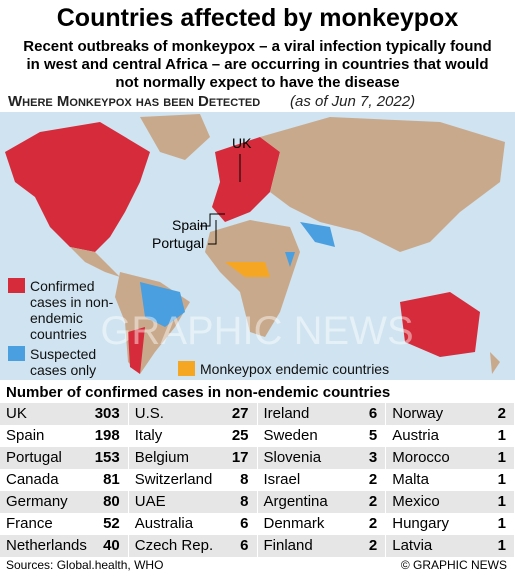 This screenshot has width=515, height=576. I want to click on brazil, so click(162, 304).